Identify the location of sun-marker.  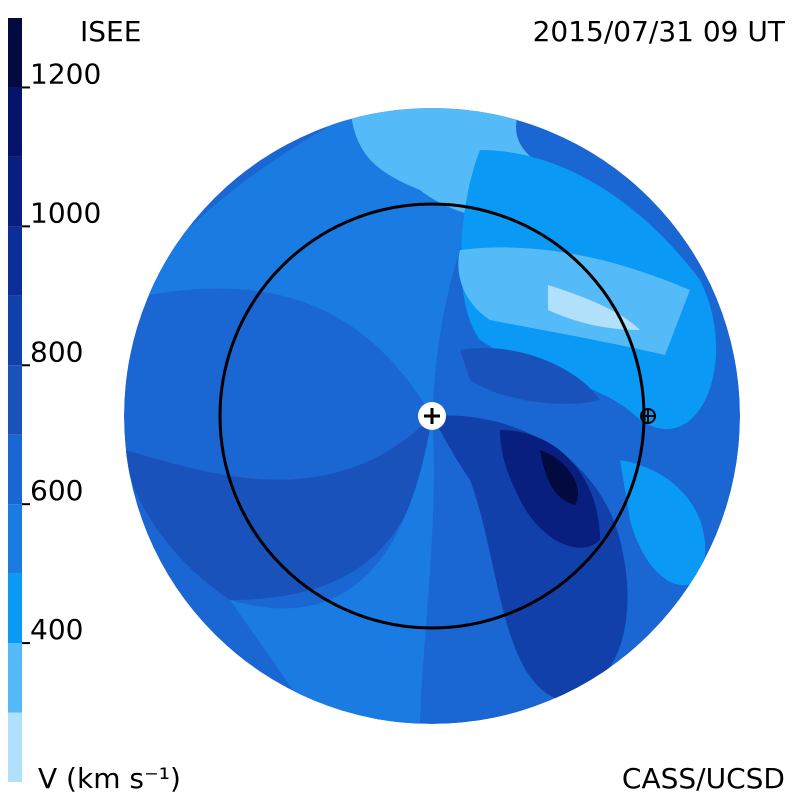
(432, 416).